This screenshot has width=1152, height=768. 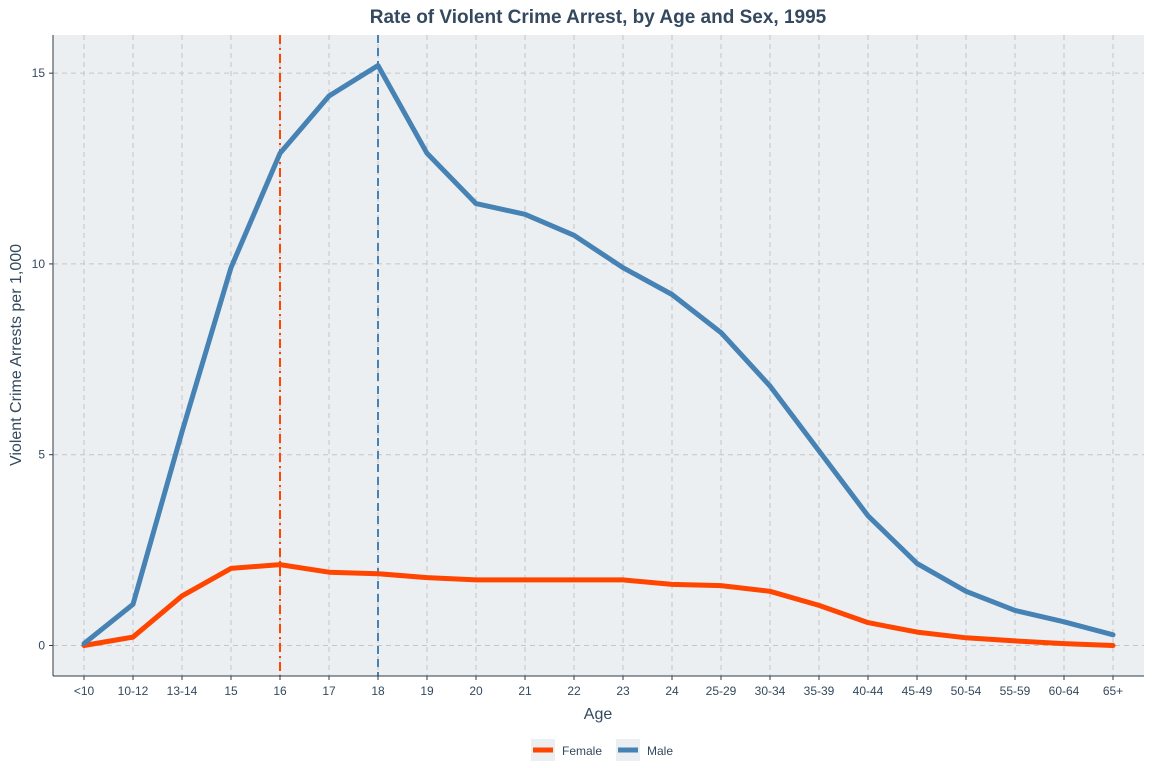 I want to click on x-tick-label: 23, so click(x=623, y=691).